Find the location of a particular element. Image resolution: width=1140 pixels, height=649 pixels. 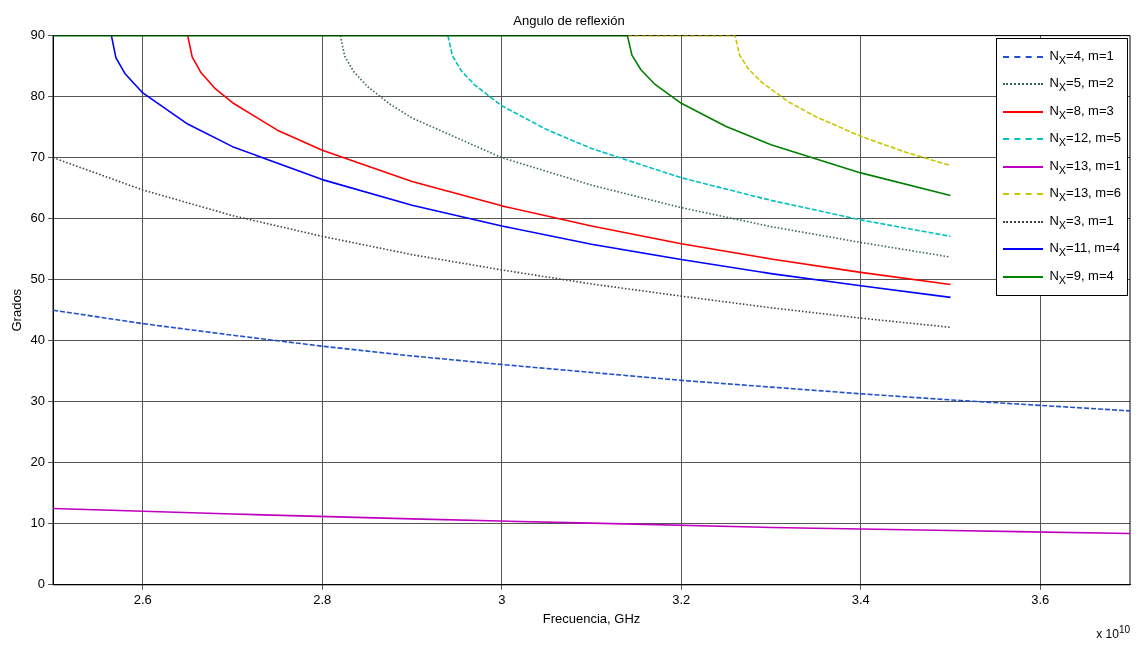

x-tick-label: 2.6 is located at coordinates (142, 600).